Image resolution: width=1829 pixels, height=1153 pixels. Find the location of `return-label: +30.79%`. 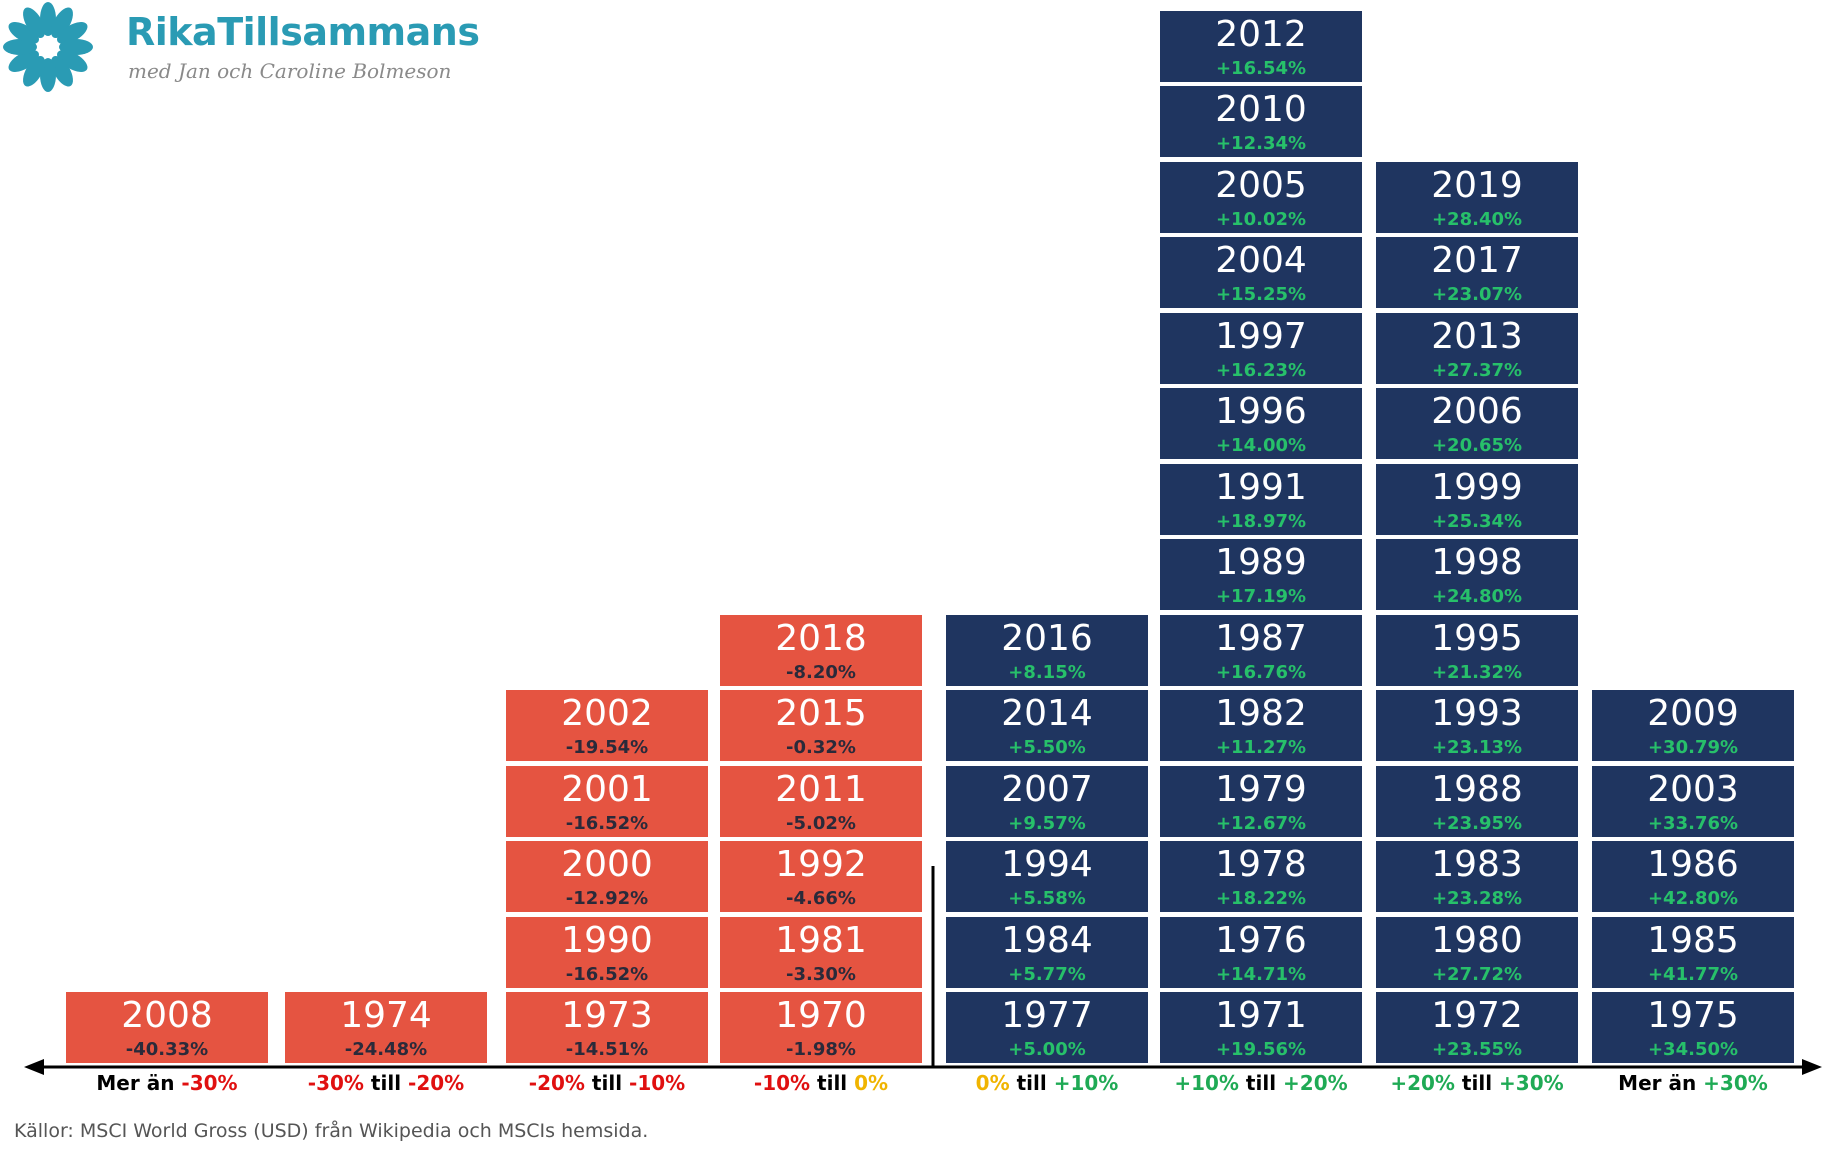

return-label: +30.79% is located at coordinates (1693, 747).